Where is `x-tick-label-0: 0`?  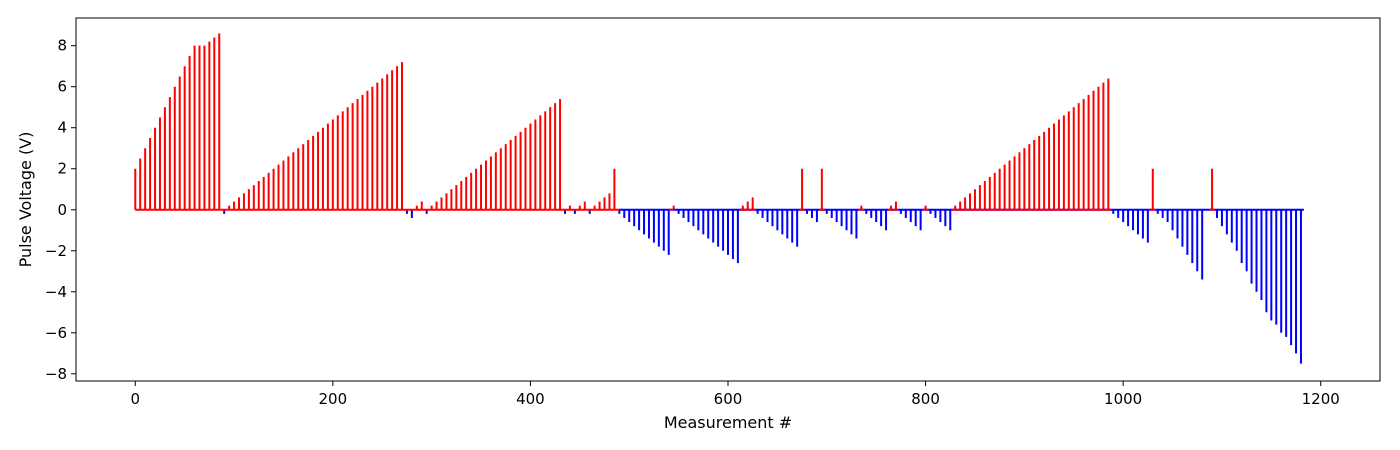 x-tick-label-0: 0 is located at coordinates (135, 399).